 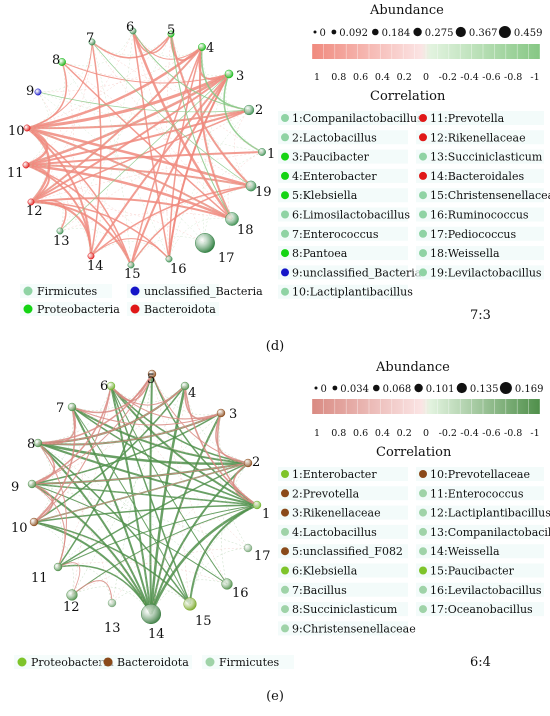 What do you see at coordinates (34, 211) in the screenshot?
I see `node-label: 12` at bounding box center [34, 211].